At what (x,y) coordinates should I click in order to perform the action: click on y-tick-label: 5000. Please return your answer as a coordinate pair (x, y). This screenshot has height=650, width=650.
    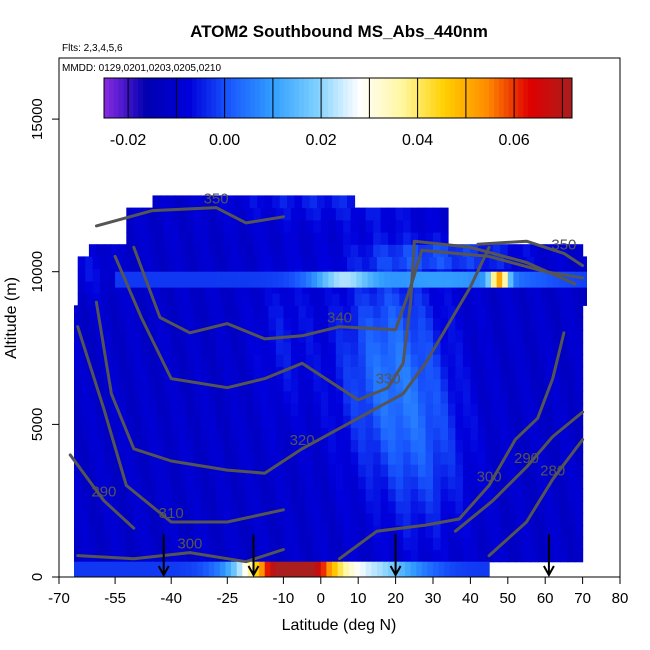
    Looking at the image, I should click on (37, 424).